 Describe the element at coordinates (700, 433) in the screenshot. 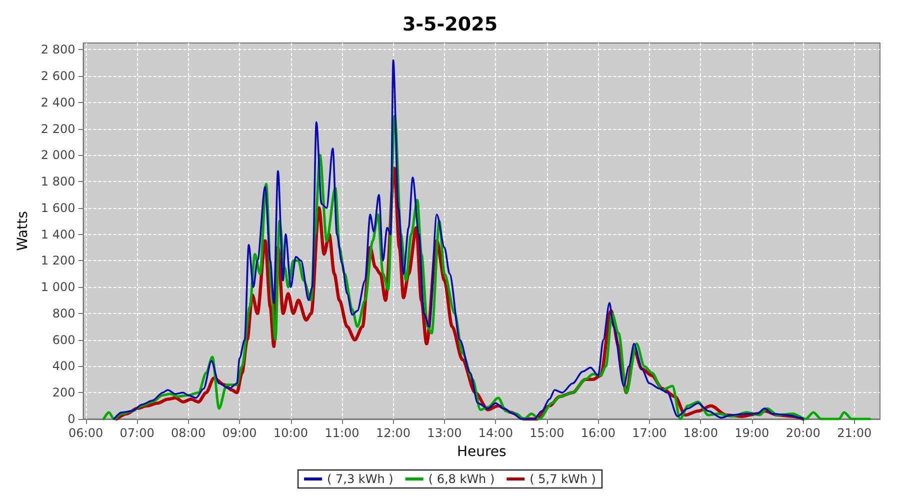

I see `x-tick-label: 18:00` at that location.